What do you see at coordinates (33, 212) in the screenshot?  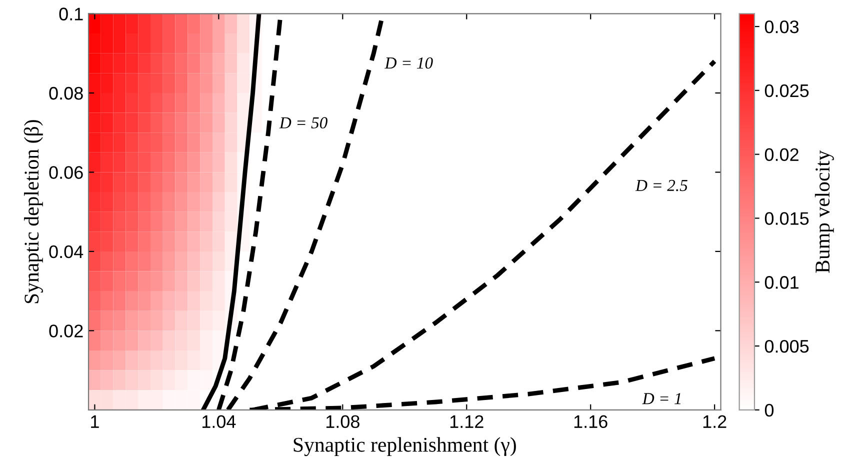 I see `y-axis-title: Synaptic depletion (β)` at bounding box center [33, 212].